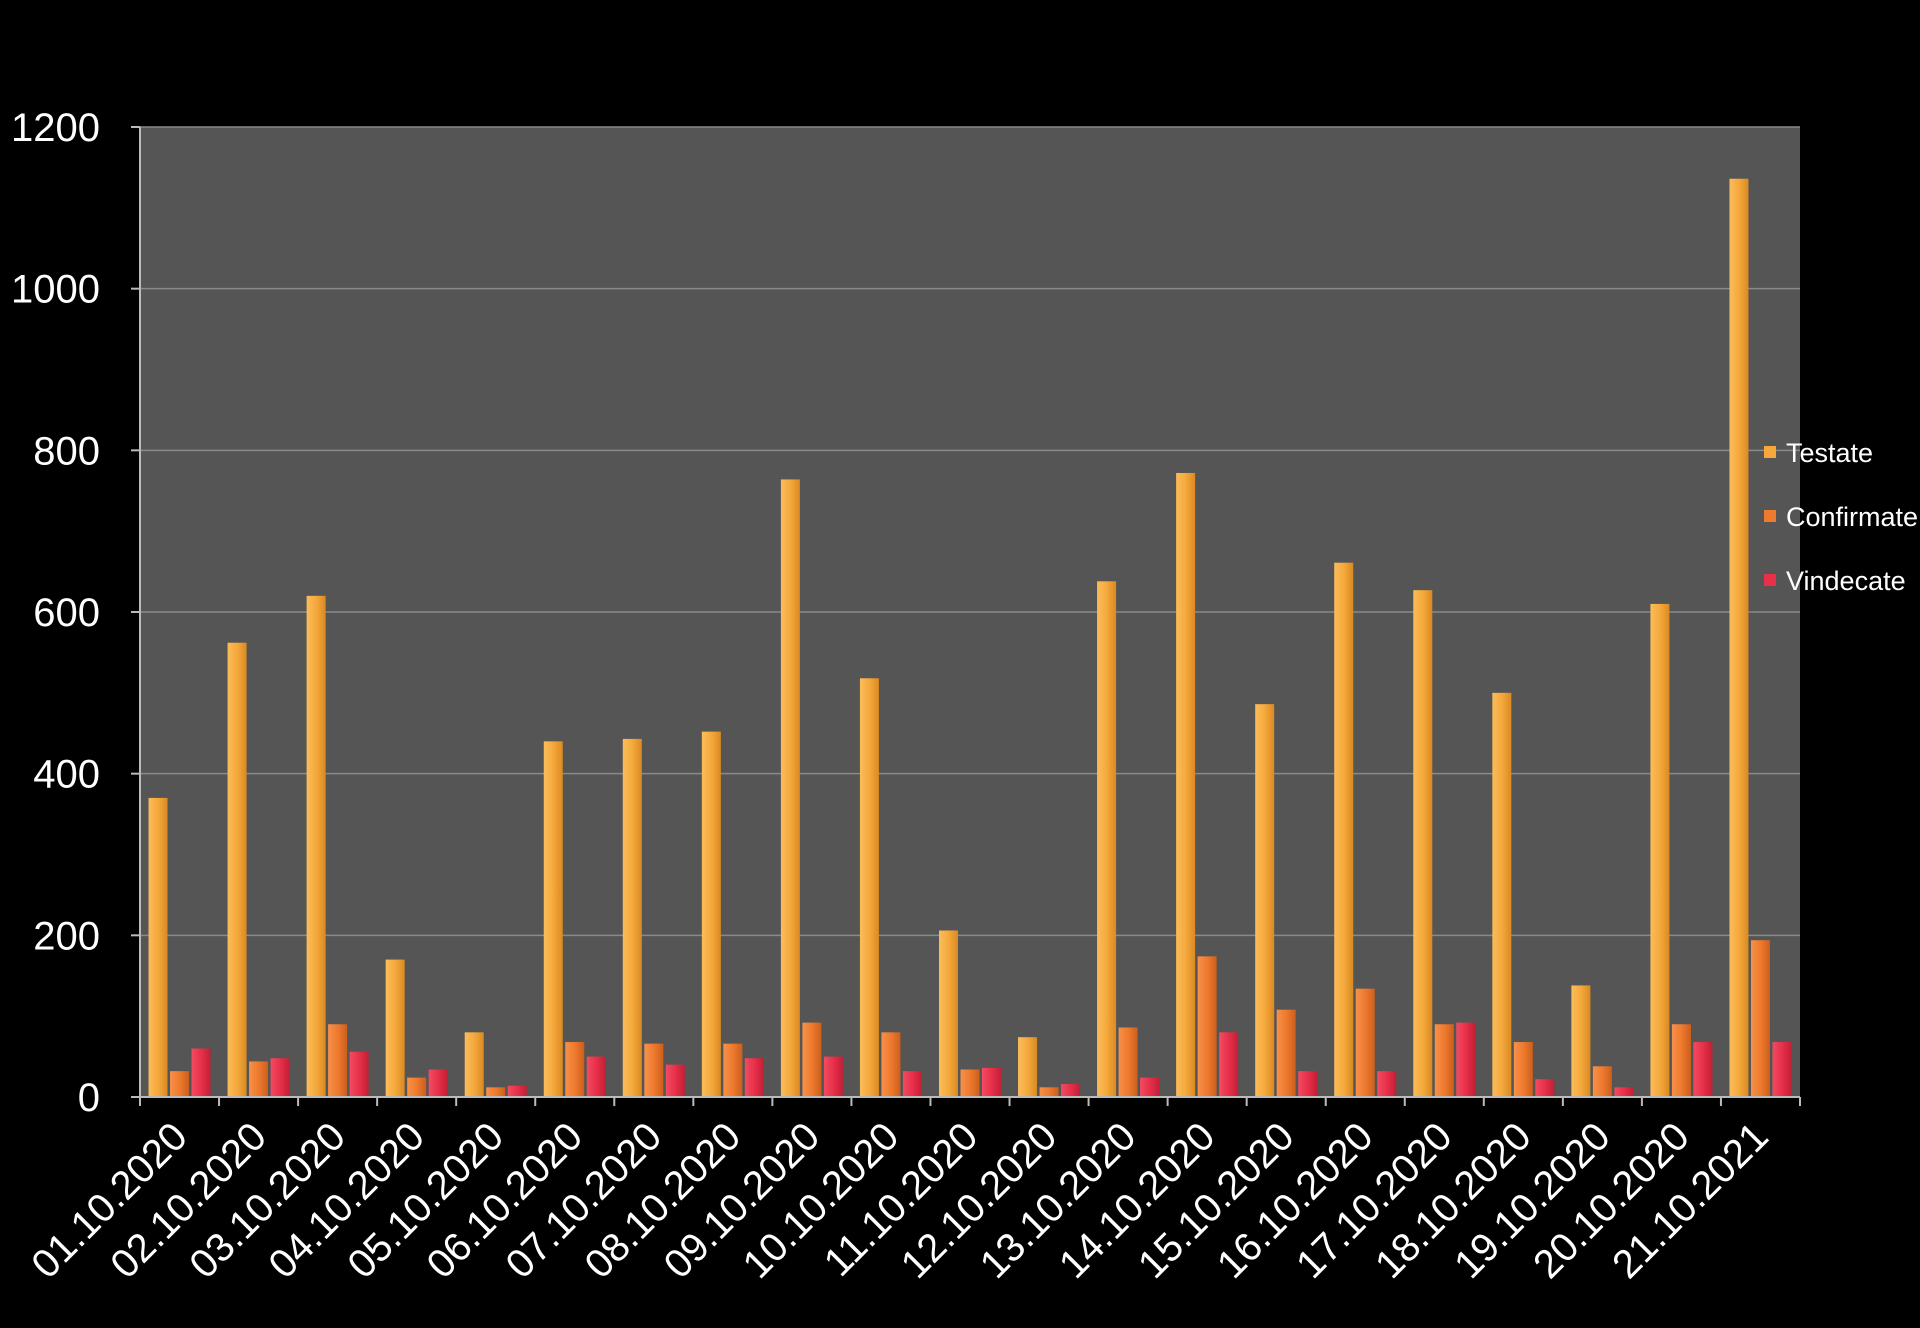 This screenshot has height=1328, width=1920. I want to click on y-tick-label: 1000, so click(55, 290).